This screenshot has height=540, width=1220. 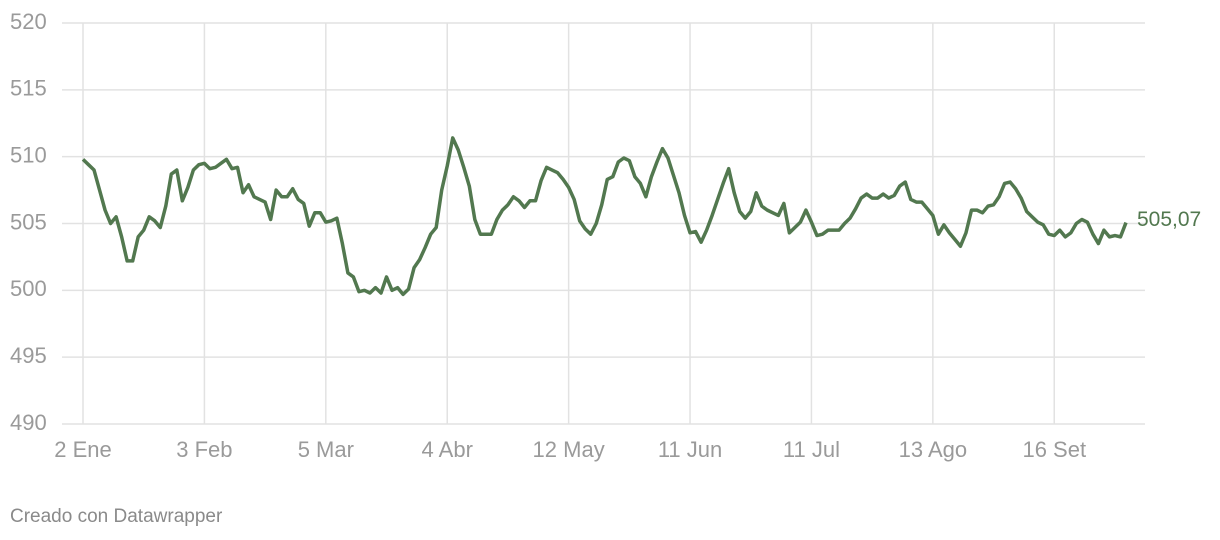 What do you see at coordinates (690, 449) in the screenshot?
I see `x-tick-label: 11 Jun` at bounding box center [690, 449].